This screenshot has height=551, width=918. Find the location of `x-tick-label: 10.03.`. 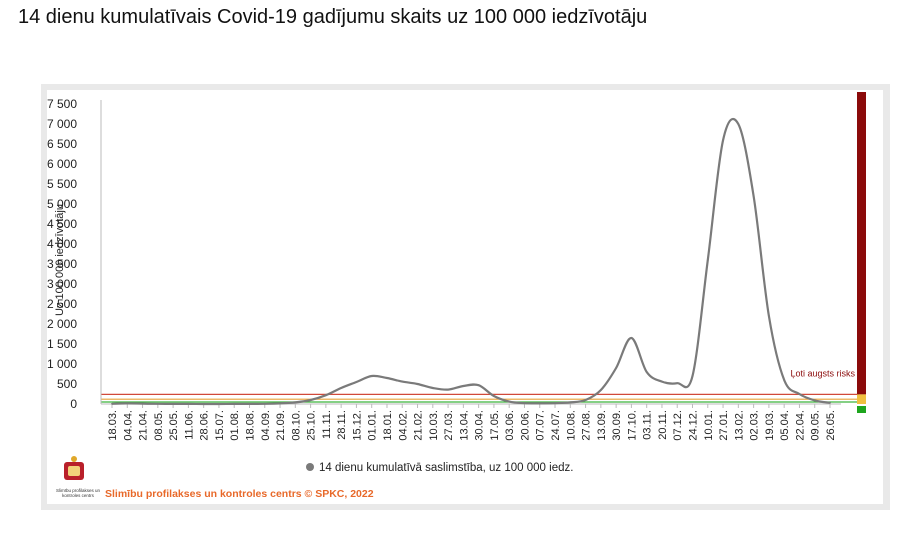

x-tick-label: 10.03. is located at coordinates (434, 425).